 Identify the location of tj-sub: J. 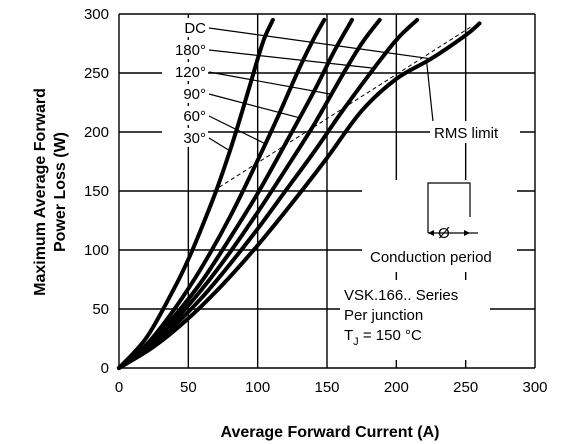
(356, 342).